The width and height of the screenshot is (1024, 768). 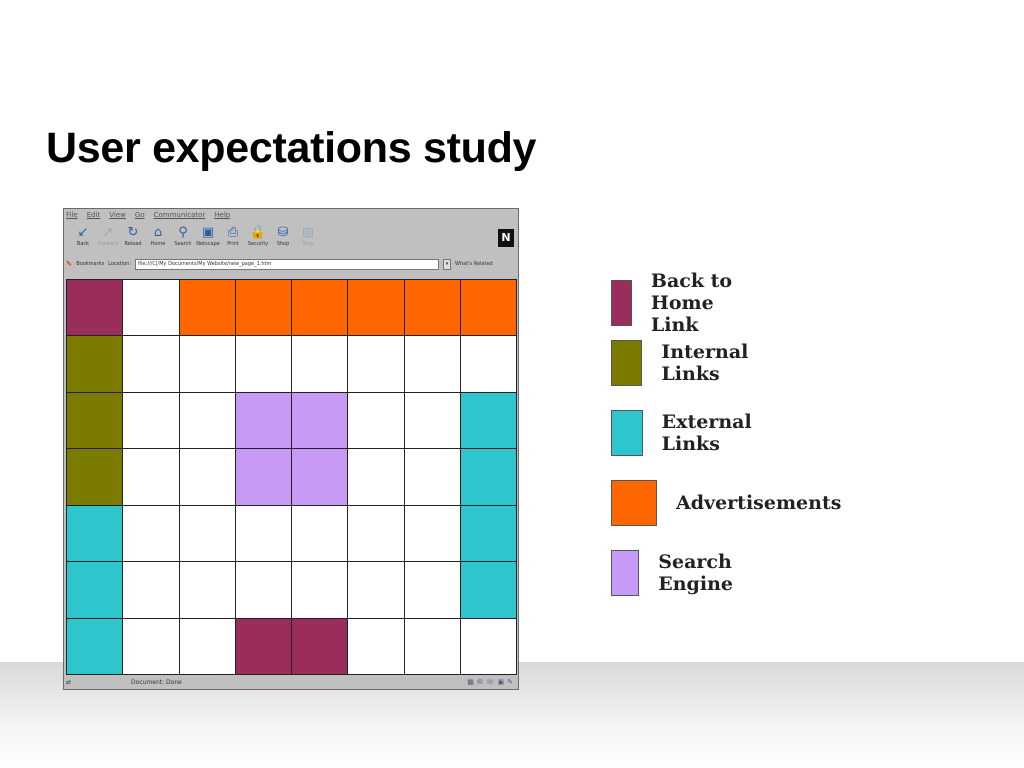 What do you see at coordinates (90, 264) in the screenshot?
I see `bookmarks-button: Bookmarks` at bounding box center [90, 264].